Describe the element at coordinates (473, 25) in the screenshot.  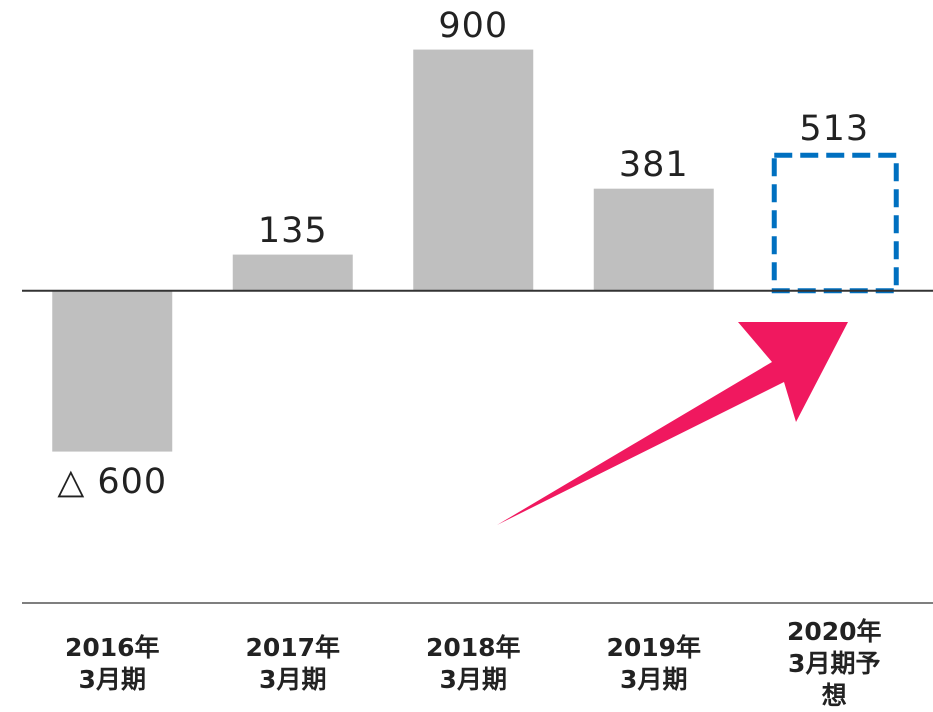
I see `value-label: 900` at that location.